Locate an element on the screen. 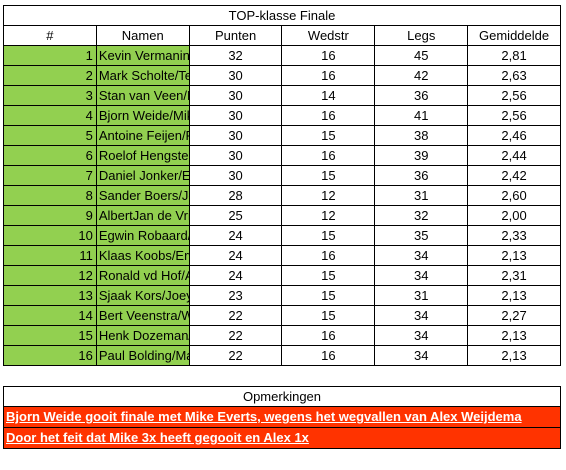  rank-cell: 1 is located at coordinates (50, 55).